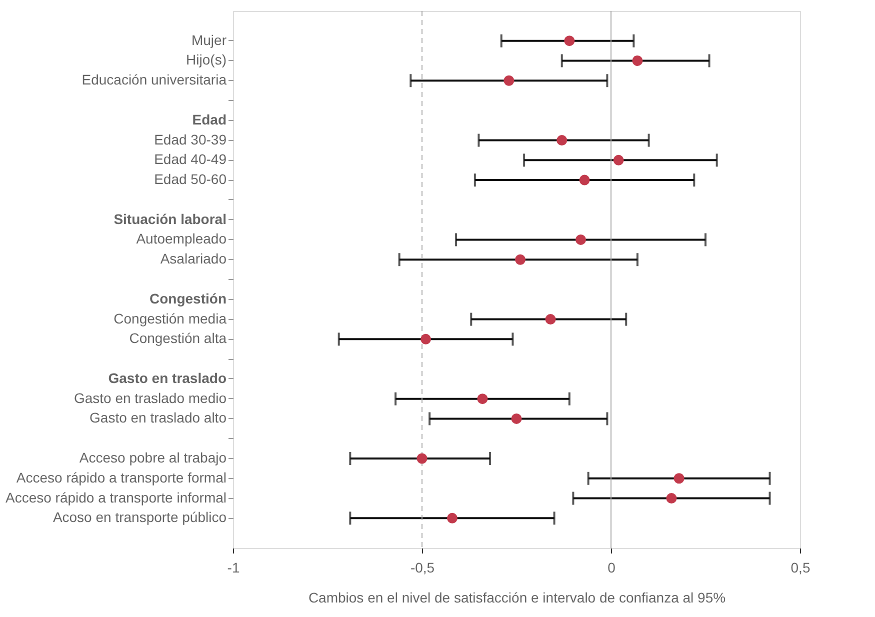 The image size is (875, 617). What do you see at coordinates (800, 568) in the screenshot?
I see `x-tick-label: 0,5` at bounding box center [800, 568].